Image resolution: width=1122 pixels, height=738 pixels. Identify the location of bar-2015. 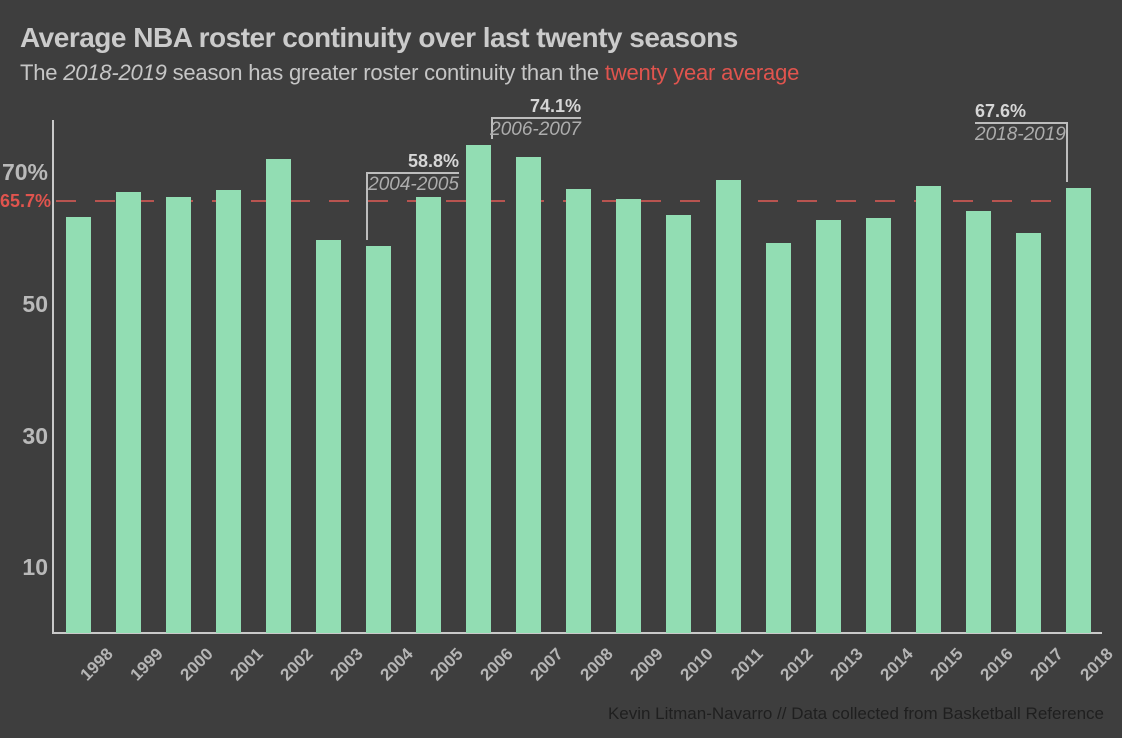
(928, 409).